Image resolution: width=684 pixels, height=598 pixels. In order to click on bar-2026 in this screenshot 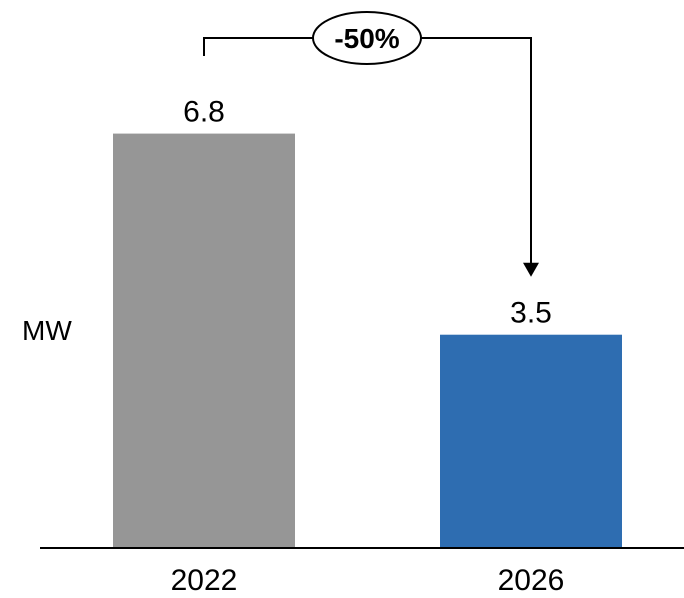, I will do `click(531, 441)`.